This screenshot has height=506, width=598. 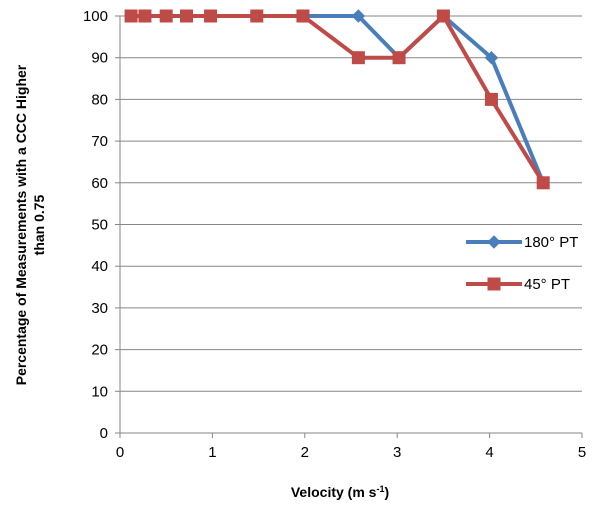 What do you see at coordinates (99, 183) in the screenshot?
I see `y-tick-label: 60` at bounding box center [99, 183].